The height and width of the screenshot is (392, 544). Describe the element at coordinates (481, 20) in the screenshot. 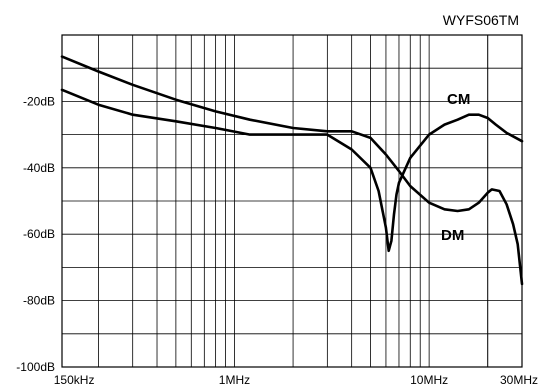

I see `chart-title: WYFS06TM` at that location.